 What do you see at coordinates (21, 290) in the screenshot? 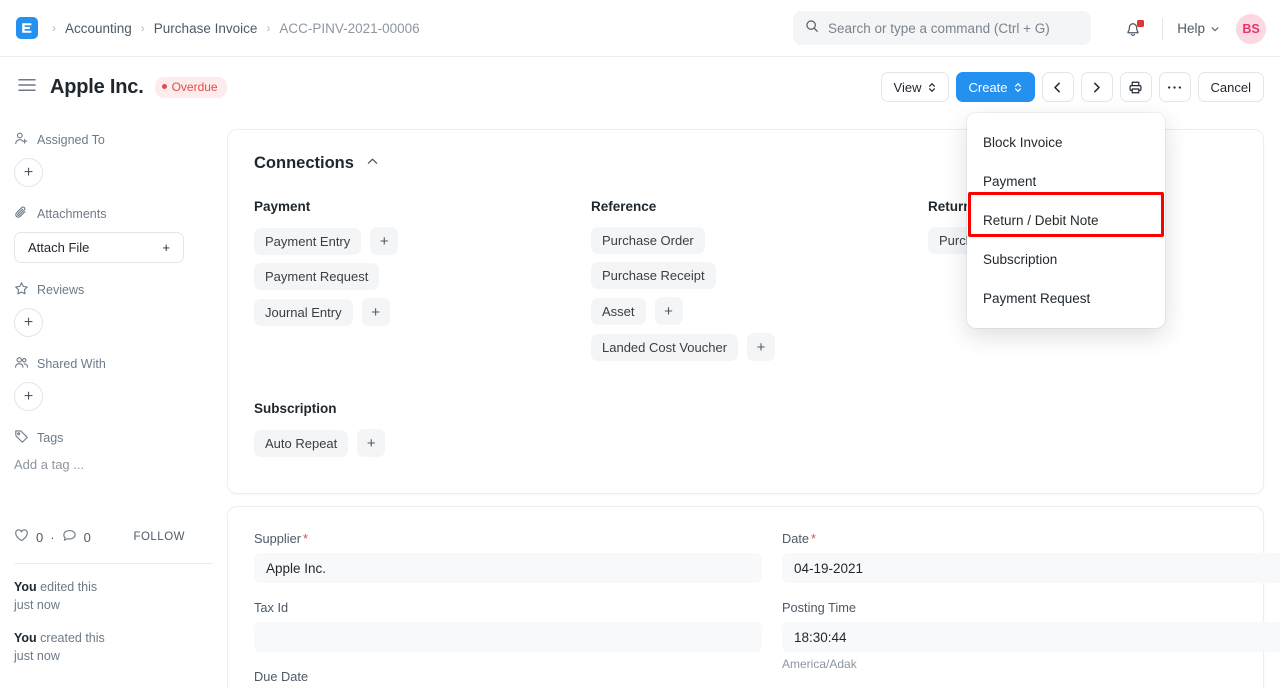
I see `star-icon` at bounding box center [21, 290].